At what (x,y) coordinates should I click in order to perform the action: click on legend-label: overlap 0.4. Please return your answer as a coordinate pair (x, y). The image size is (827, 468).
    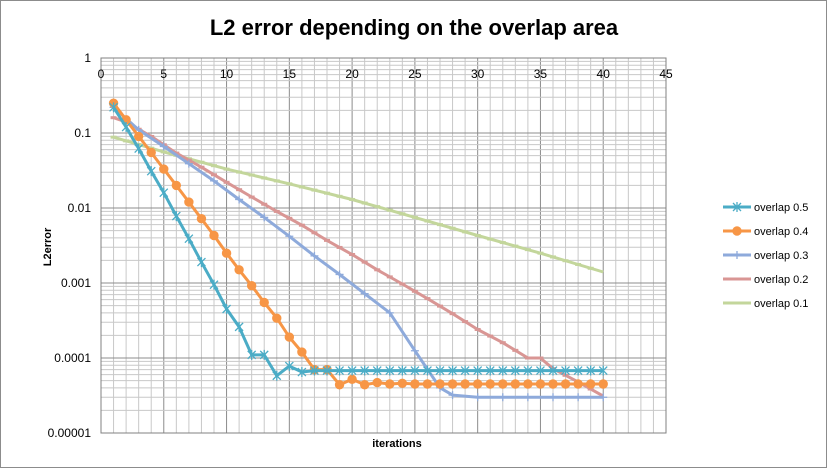
    Looking at the image, I should click on (781, 232).